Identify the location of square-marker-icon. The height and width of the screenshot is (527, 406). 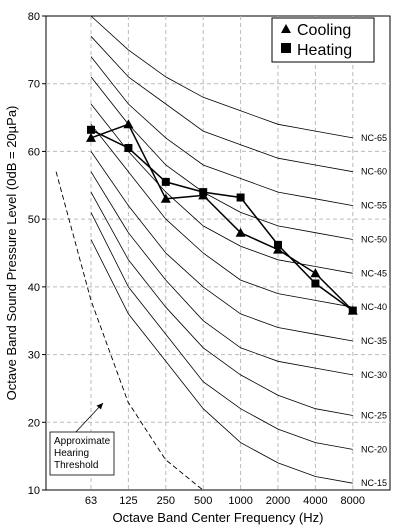
(286, 48).